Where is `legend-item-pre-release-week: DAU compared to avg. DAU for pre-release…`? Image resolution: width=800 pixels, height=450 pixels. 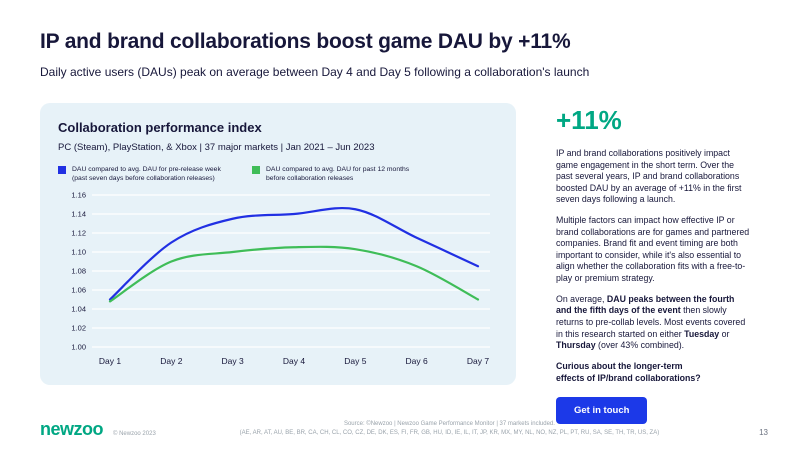 legend-item-pre-release-week: DAU compared to avg. DAU for pre-release… is located at coordinates (140, 174).